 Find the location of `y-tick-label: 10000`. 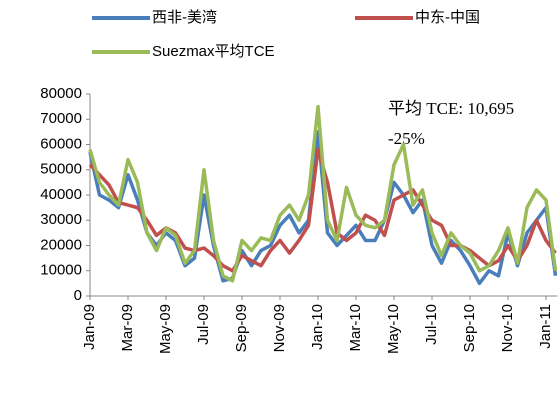

y-tick-label: 10000 is located at coordinates (61, 270).